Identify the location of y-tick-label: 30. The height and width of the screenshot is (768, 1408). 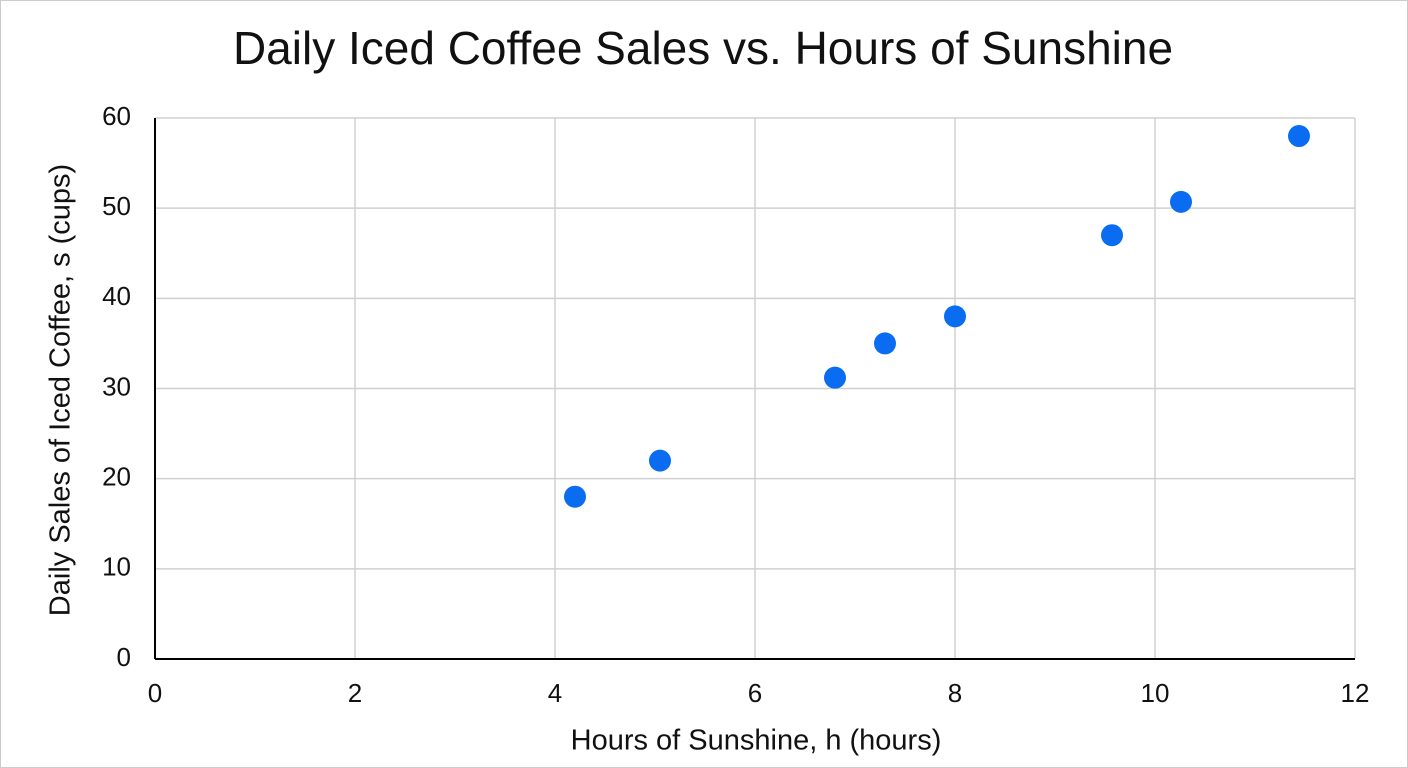
(116, 386).